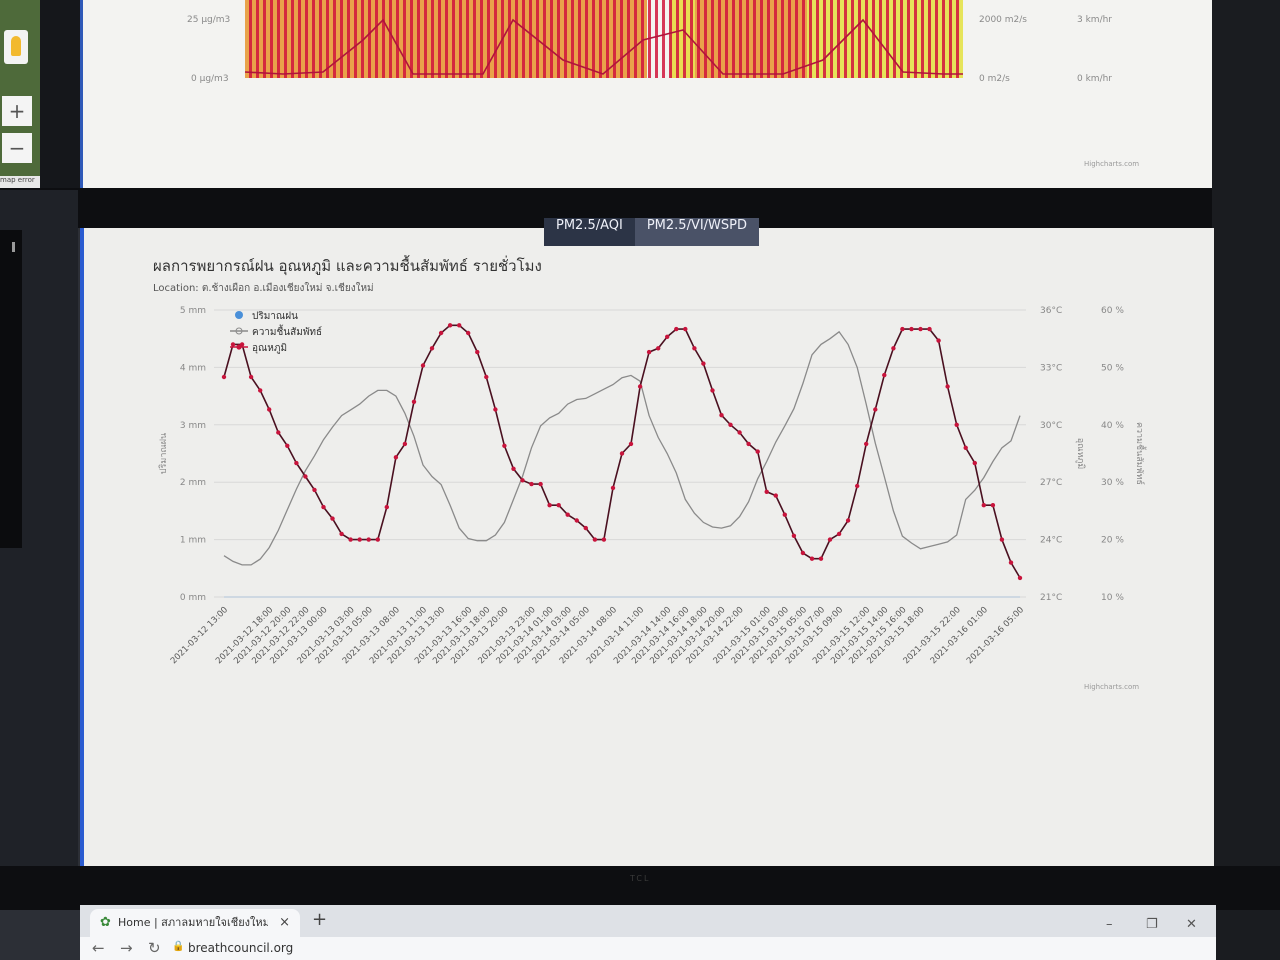 This screenshot has height=960, width=1280. I want to click on zoom-out-button: −, so click(17, 148).